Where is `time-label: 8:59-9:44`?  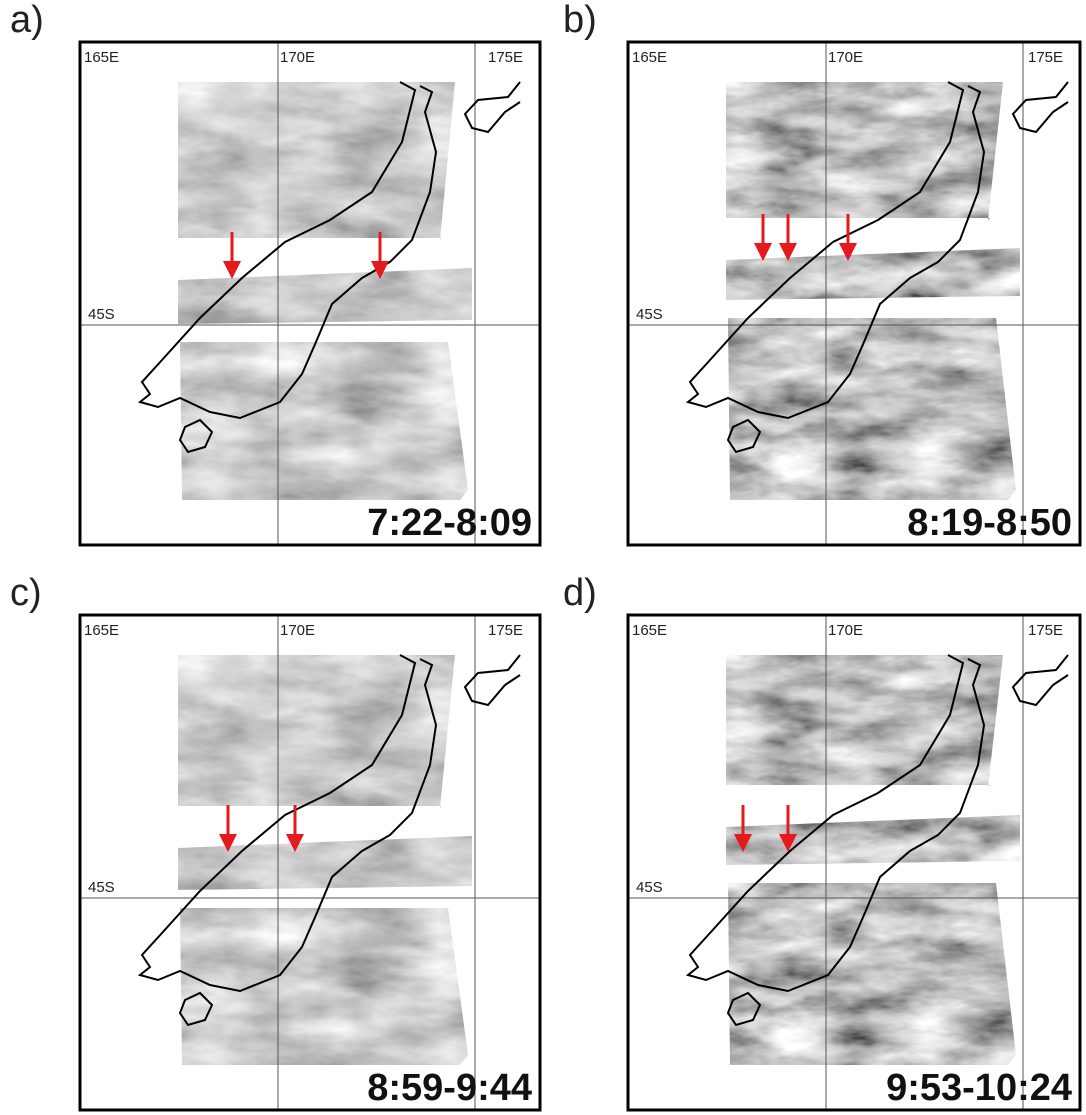
time-label: 8:59-9:44 is located at coordinates (449, 1088).